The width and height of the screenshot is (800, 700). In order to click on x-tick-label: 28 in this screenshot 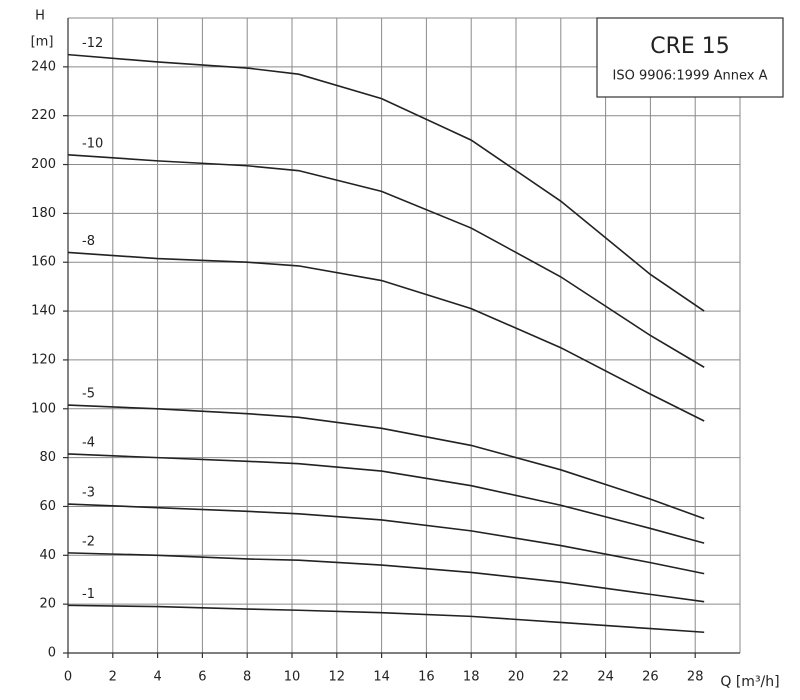, I will do `click(695, 677)`.